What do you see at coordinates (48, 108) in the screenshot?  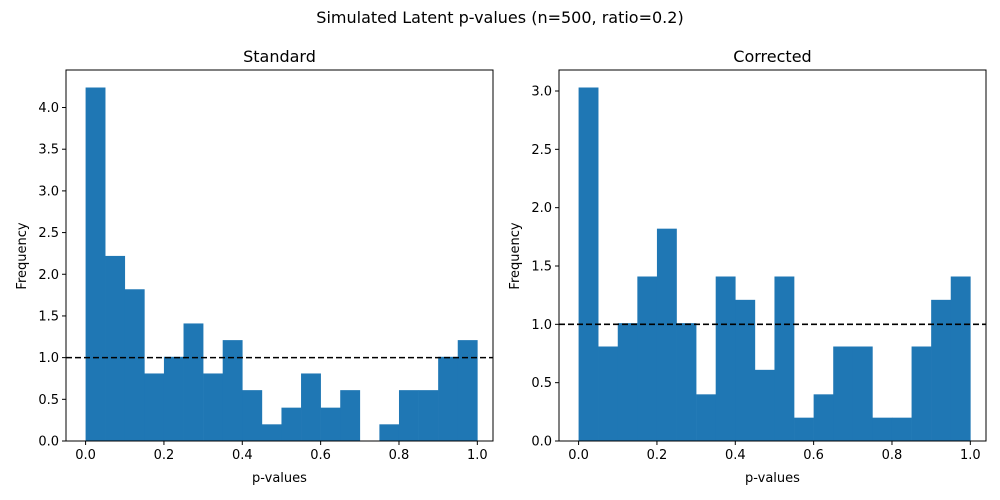 I see `y-tick-label: 4.0` at bounding box center [48, 108].